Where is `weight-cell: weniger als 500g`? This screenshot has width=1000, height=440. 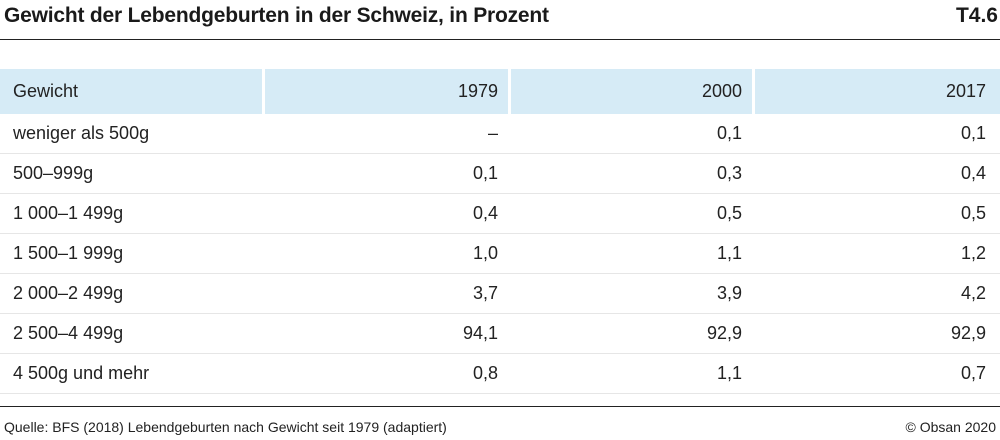
weight-cell: weniger als 500g is located at coordinates (81, 133).